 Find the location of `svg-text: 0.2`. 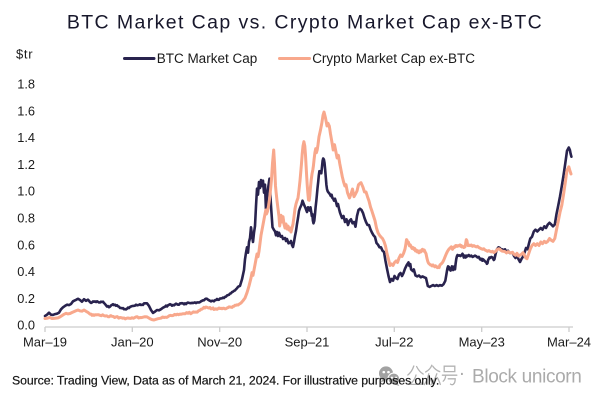

svg-text: 0.2 is located at coordinates (26, 298).